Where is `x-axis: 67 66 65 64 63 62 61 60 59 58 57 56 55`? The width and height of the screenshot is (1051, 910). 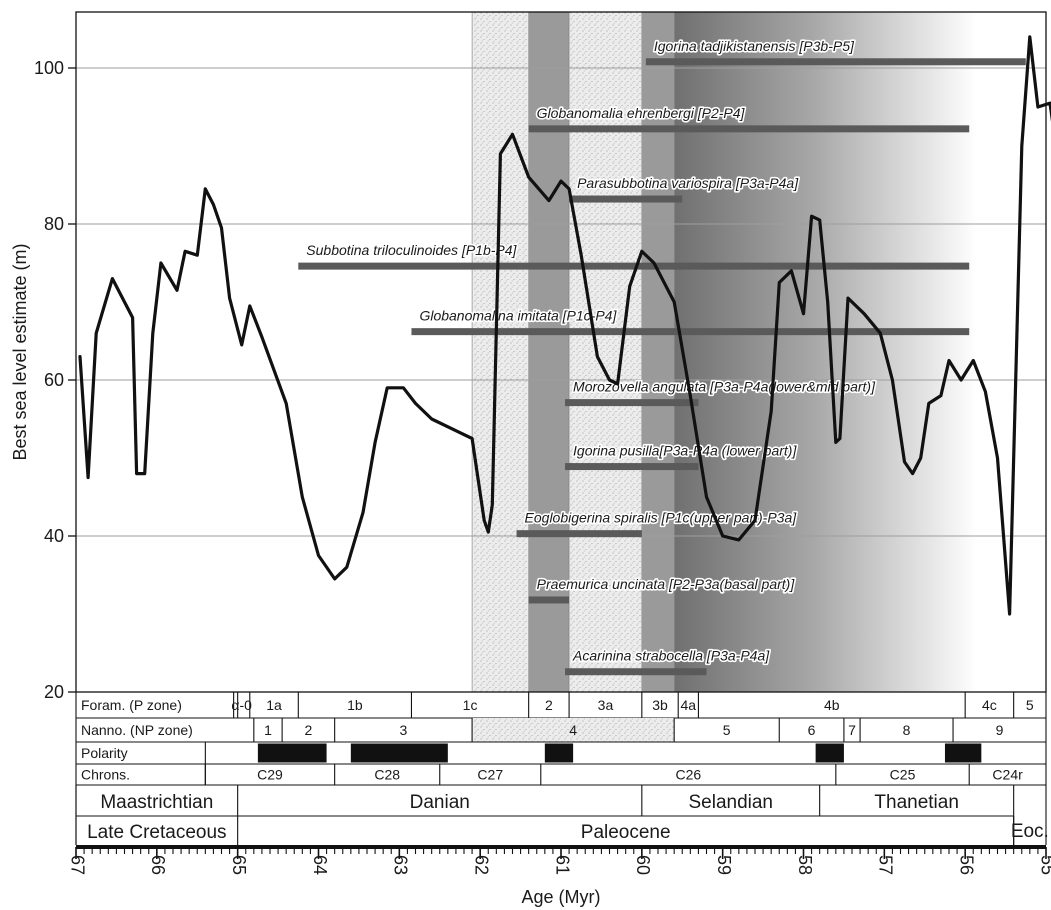 x-axis: 67 66 65 64 63 62 61 60 59 58 57 56 55 is located at coordinates (559, 860).